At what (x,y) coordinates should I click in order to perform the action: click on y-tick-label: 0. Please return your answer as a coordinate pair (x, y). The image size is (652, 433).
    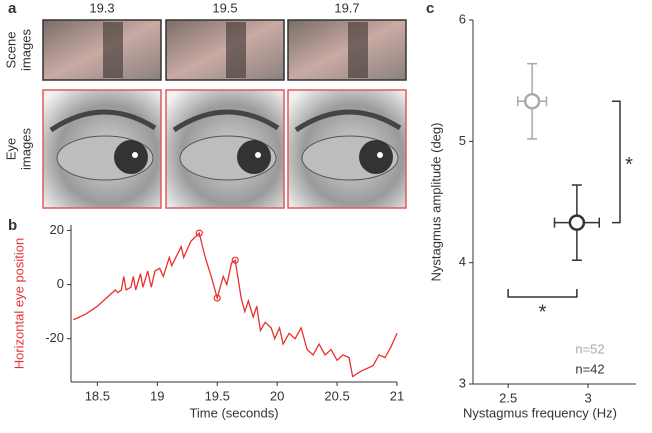
    Looking at the image, I should click on (60, 283).